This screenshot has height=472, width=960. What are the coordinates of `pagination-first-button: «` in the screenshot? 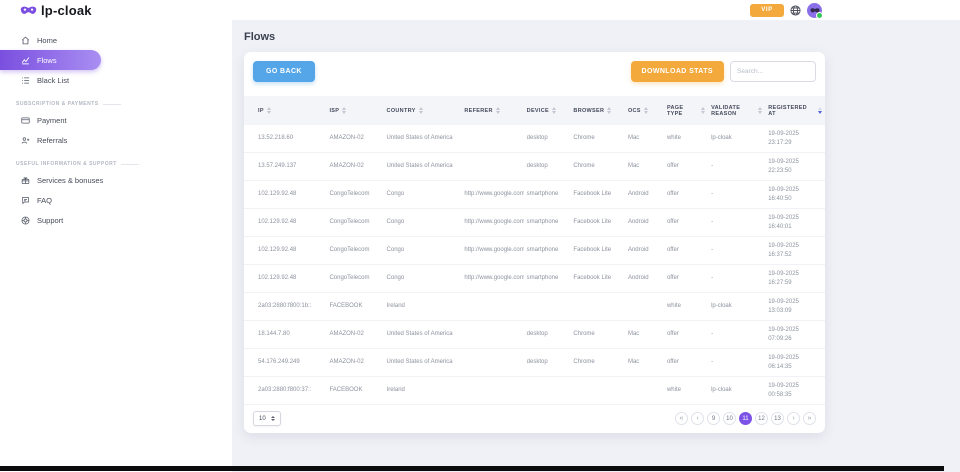 It's located at (681, 418).